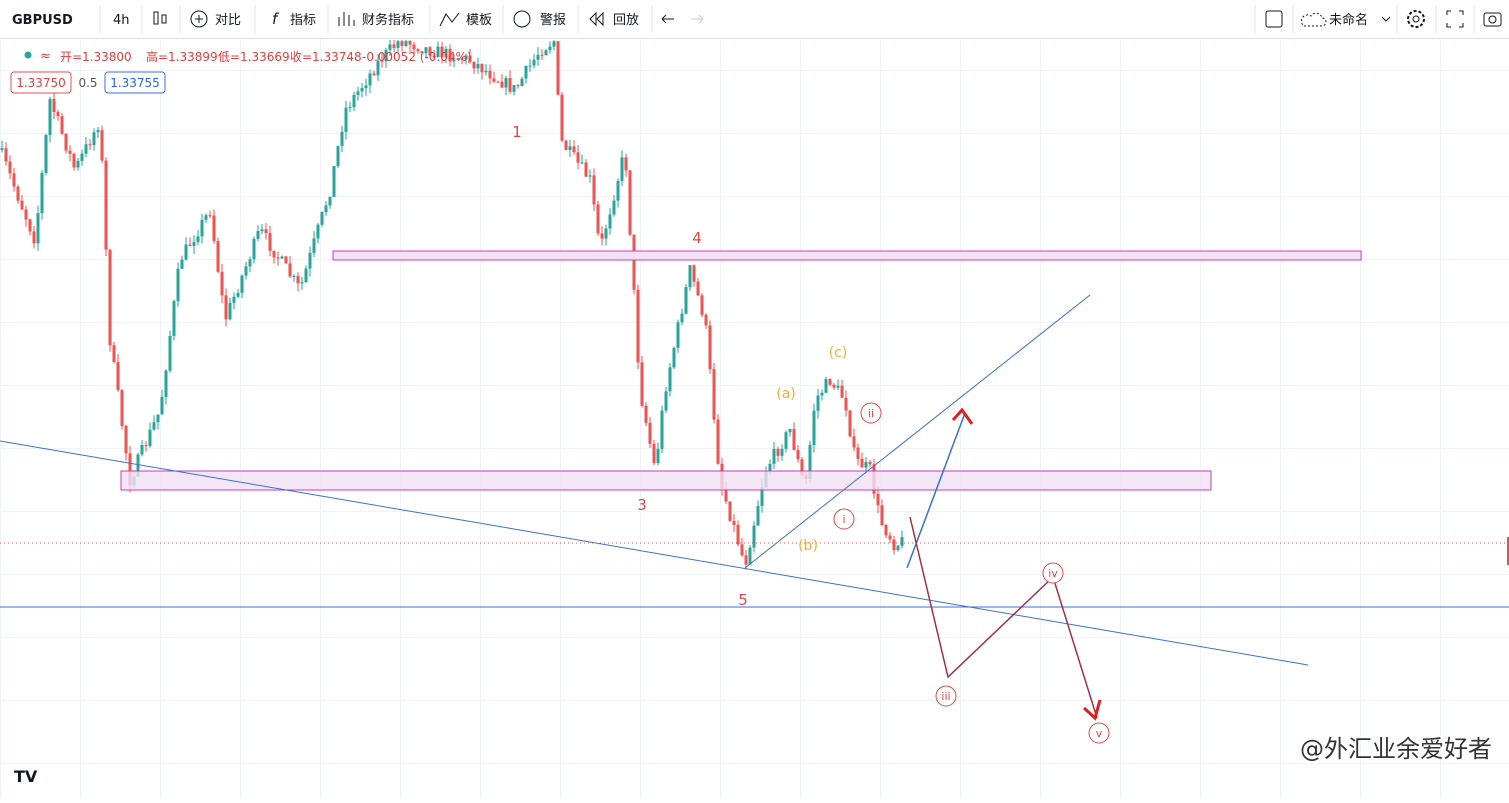  What do you see at coordinates (135, 83) in the screenshot?
I see `ask: 1.33755` at bounding box center [135, 83].